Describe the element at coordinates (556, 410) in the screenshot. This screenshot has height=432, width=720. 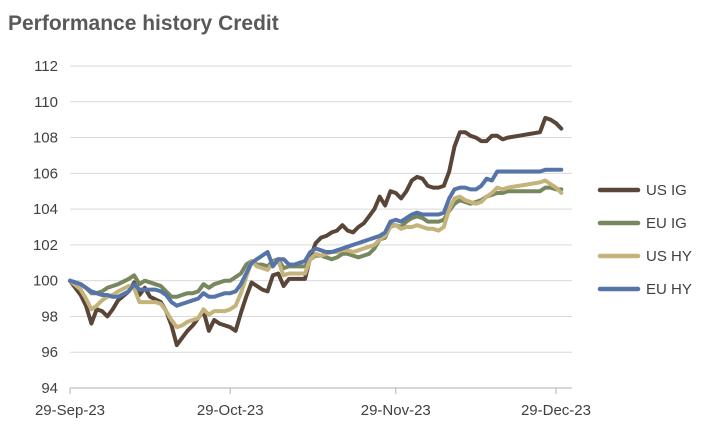
I see `x-tick-label: 29-Dec-23` at that location.